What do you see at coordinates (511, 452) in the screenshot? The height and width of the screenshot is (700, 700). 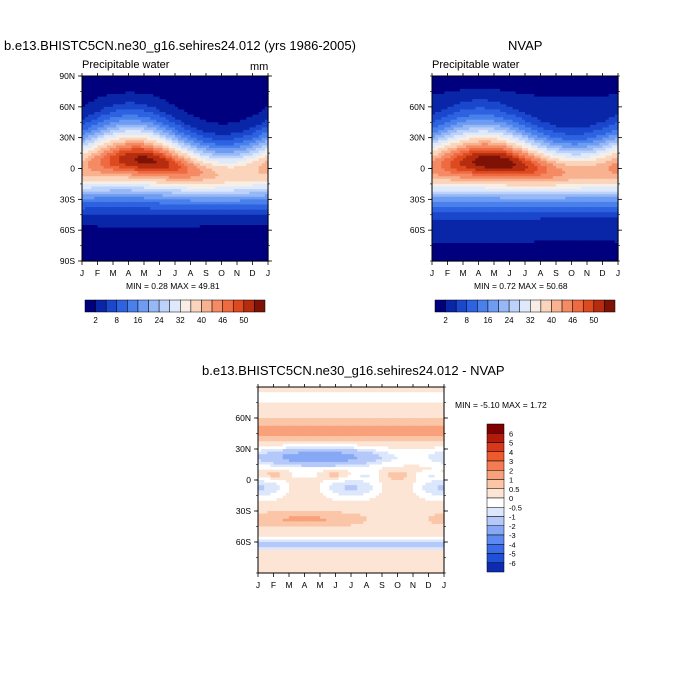 I see `colorbar-label: 4` at bounding box center [511, 452].